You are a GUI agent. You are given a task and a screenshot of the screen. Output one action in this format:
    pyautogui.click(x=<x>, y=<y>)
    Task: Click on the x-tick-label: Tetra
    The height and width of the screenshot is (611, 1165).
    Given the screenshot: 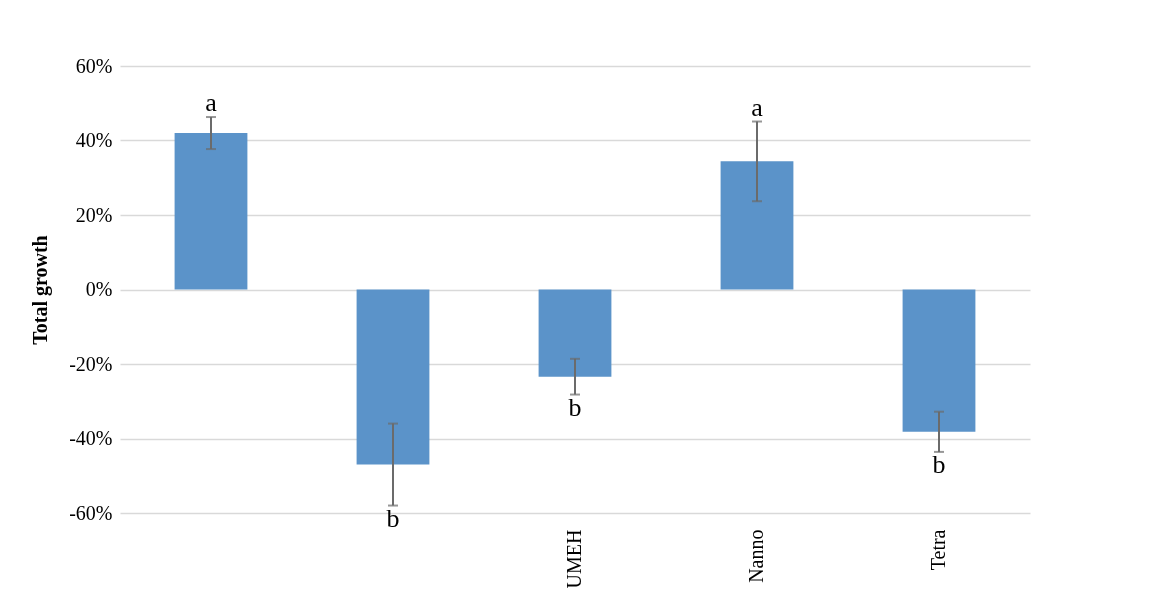 What is the action you would take?
    pyautogui.click(x=938, y=550)
    